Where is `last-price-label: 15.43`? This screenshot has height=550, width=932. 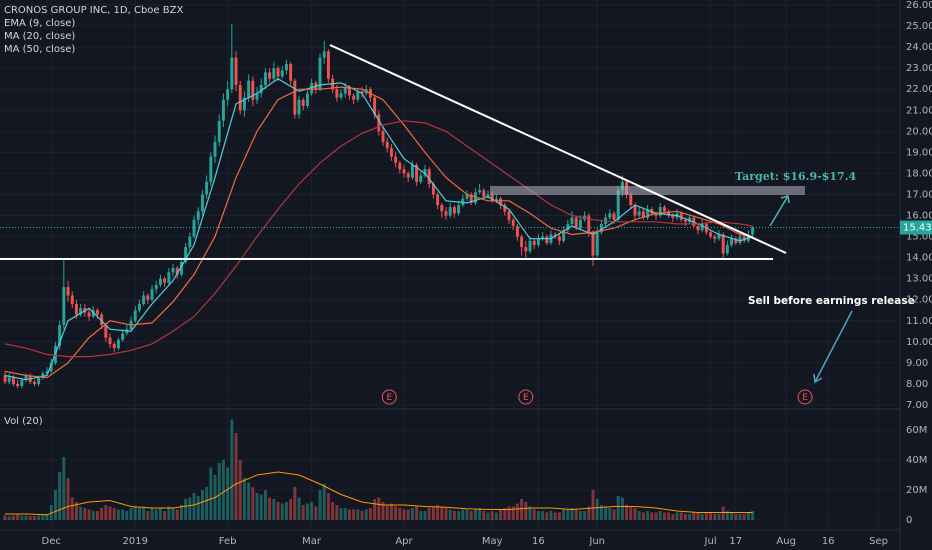
last-price-label: 15.43 is located at coordinates (917, 228).